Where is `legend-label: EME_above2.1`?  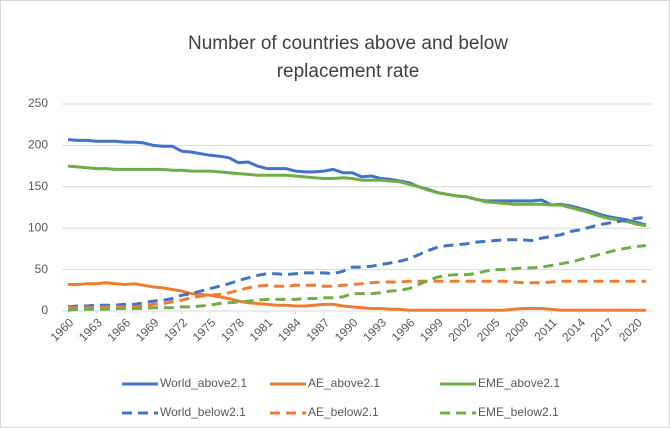
legend-label: EME_above2.1 is located at coordinates (519, 383).